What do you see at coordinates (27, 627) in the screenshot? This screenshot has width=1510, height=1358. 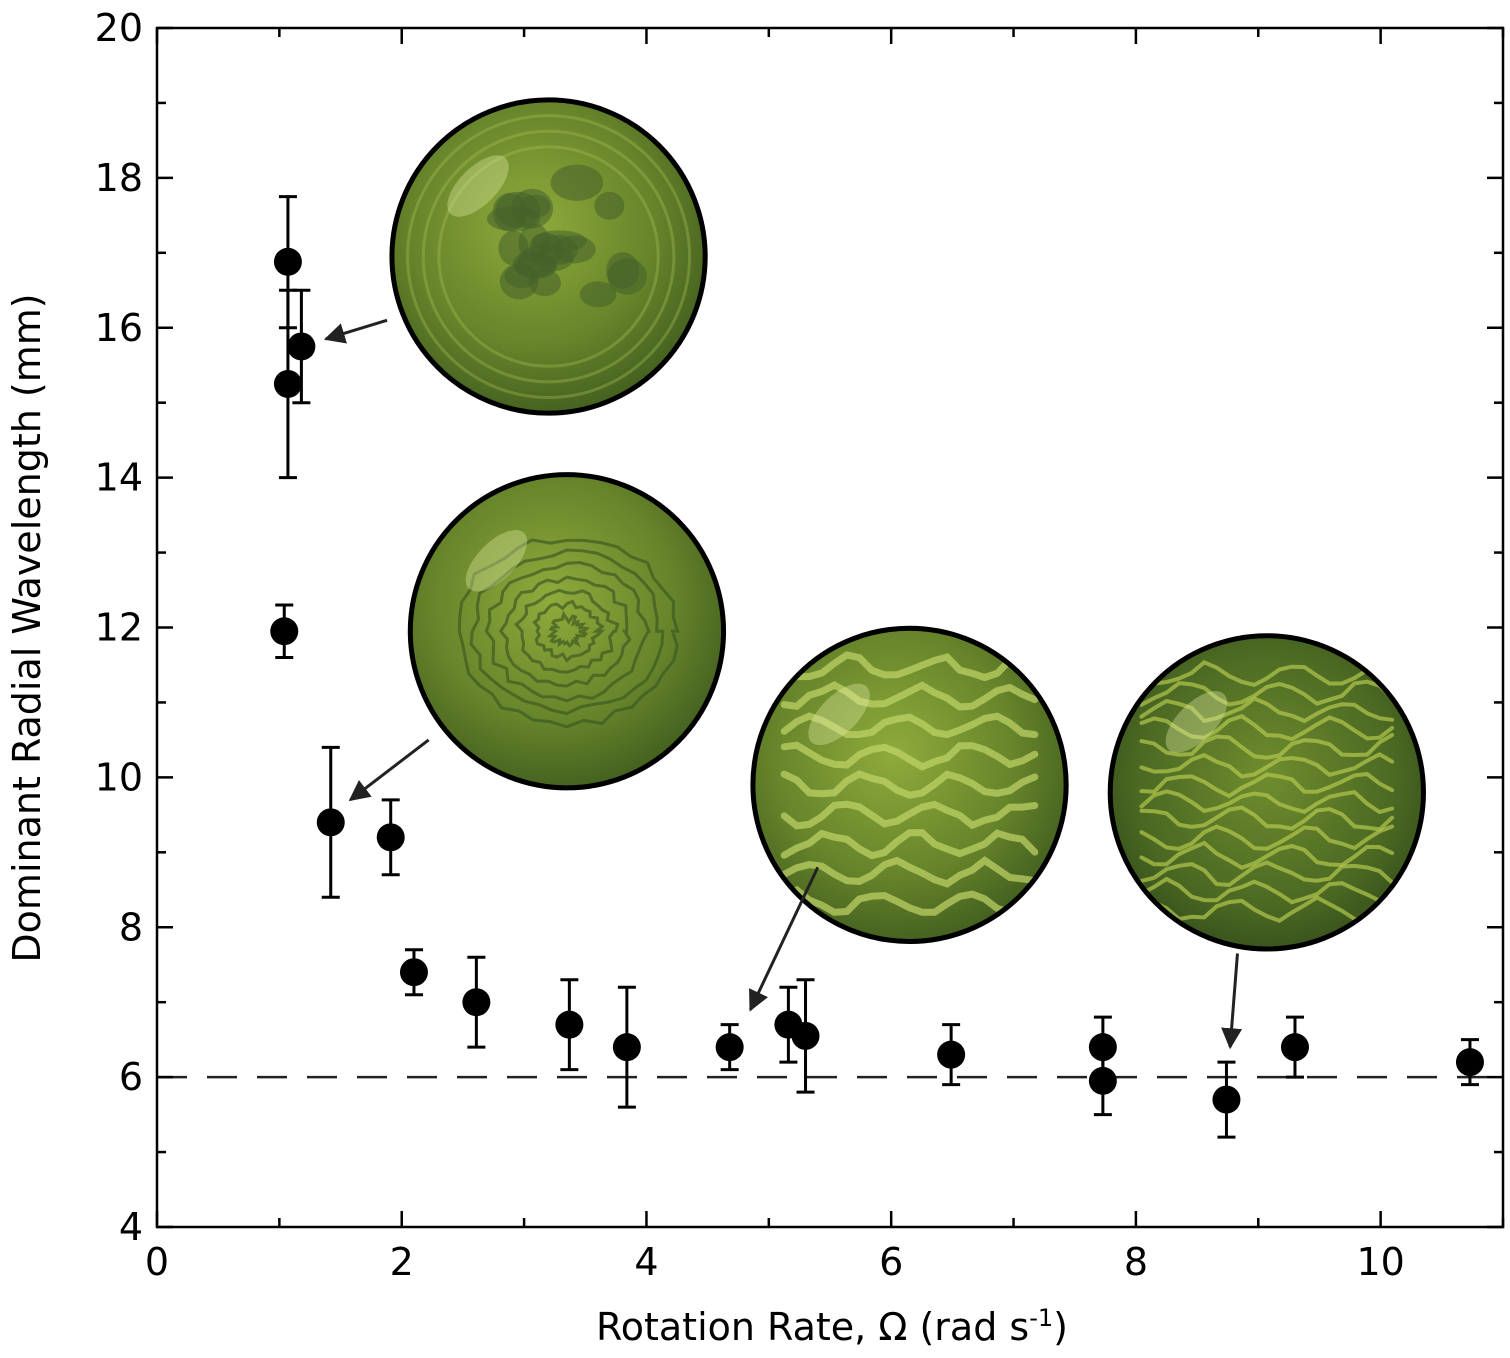 I see `y-axis-title: Dominant Radial Wavelength (mm)` at bounding box center [27, 627].